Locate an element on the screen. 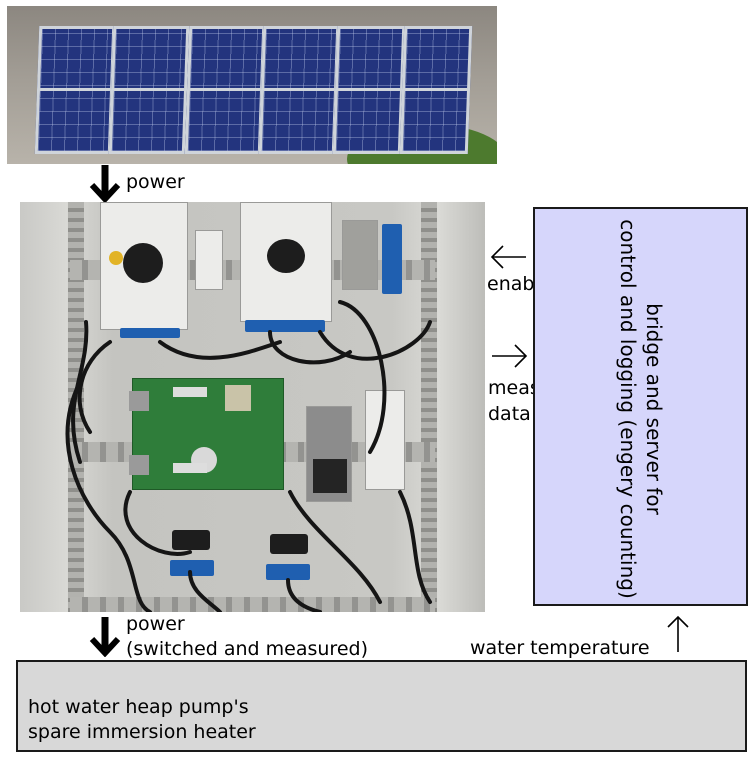 The width and height of the screenshot is (756, 757). power-out-arrow-icon is located at coordinates (105, 637).